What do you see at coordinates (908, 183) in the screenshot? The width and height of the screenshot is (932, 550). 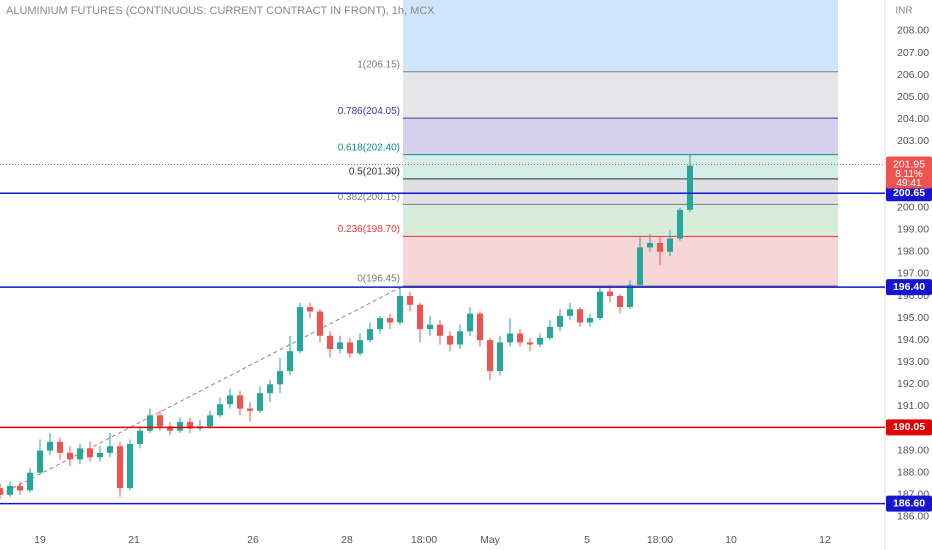 I see `last-price-countdown: 49:41` at bounding box center [908, 183].